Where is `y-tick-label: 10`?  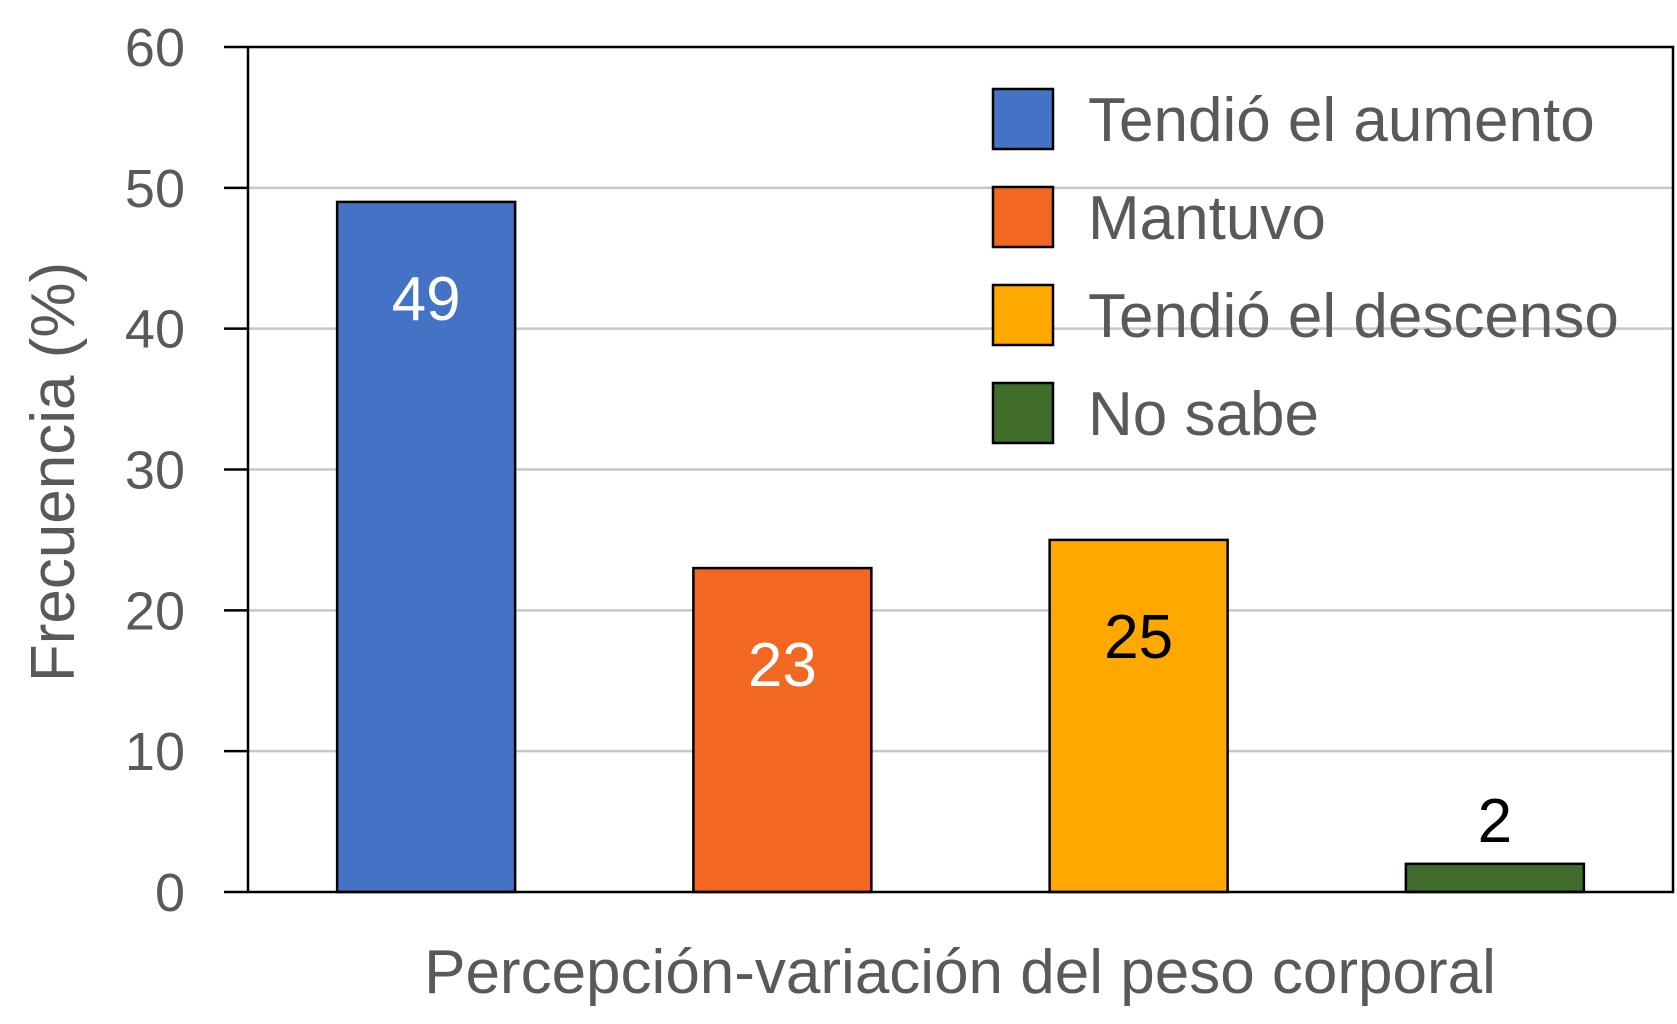 y-tick-label: 10 is located at coordinates (155, 752).